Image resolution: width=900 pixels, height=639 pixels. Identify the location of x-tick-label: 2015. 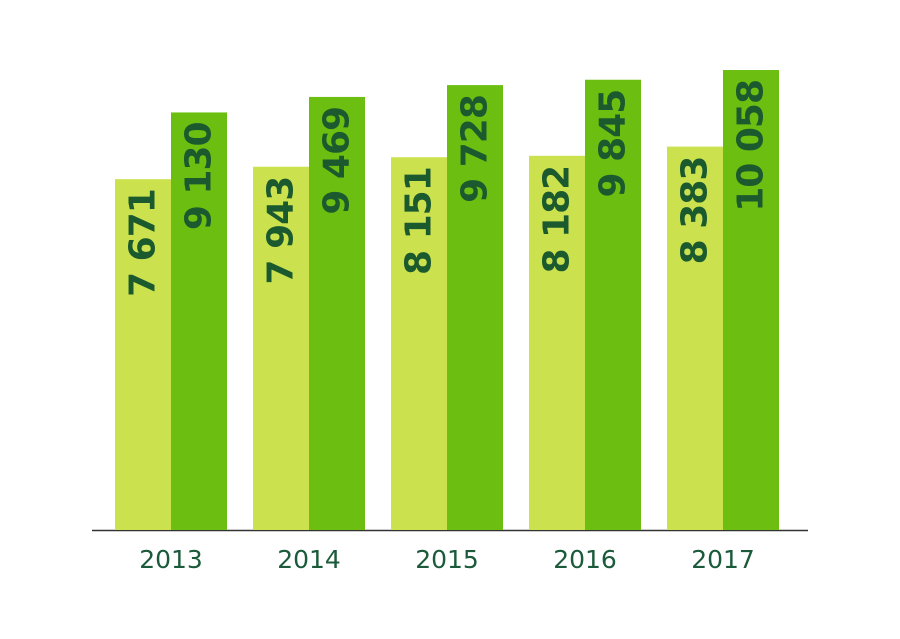
(447, 559).